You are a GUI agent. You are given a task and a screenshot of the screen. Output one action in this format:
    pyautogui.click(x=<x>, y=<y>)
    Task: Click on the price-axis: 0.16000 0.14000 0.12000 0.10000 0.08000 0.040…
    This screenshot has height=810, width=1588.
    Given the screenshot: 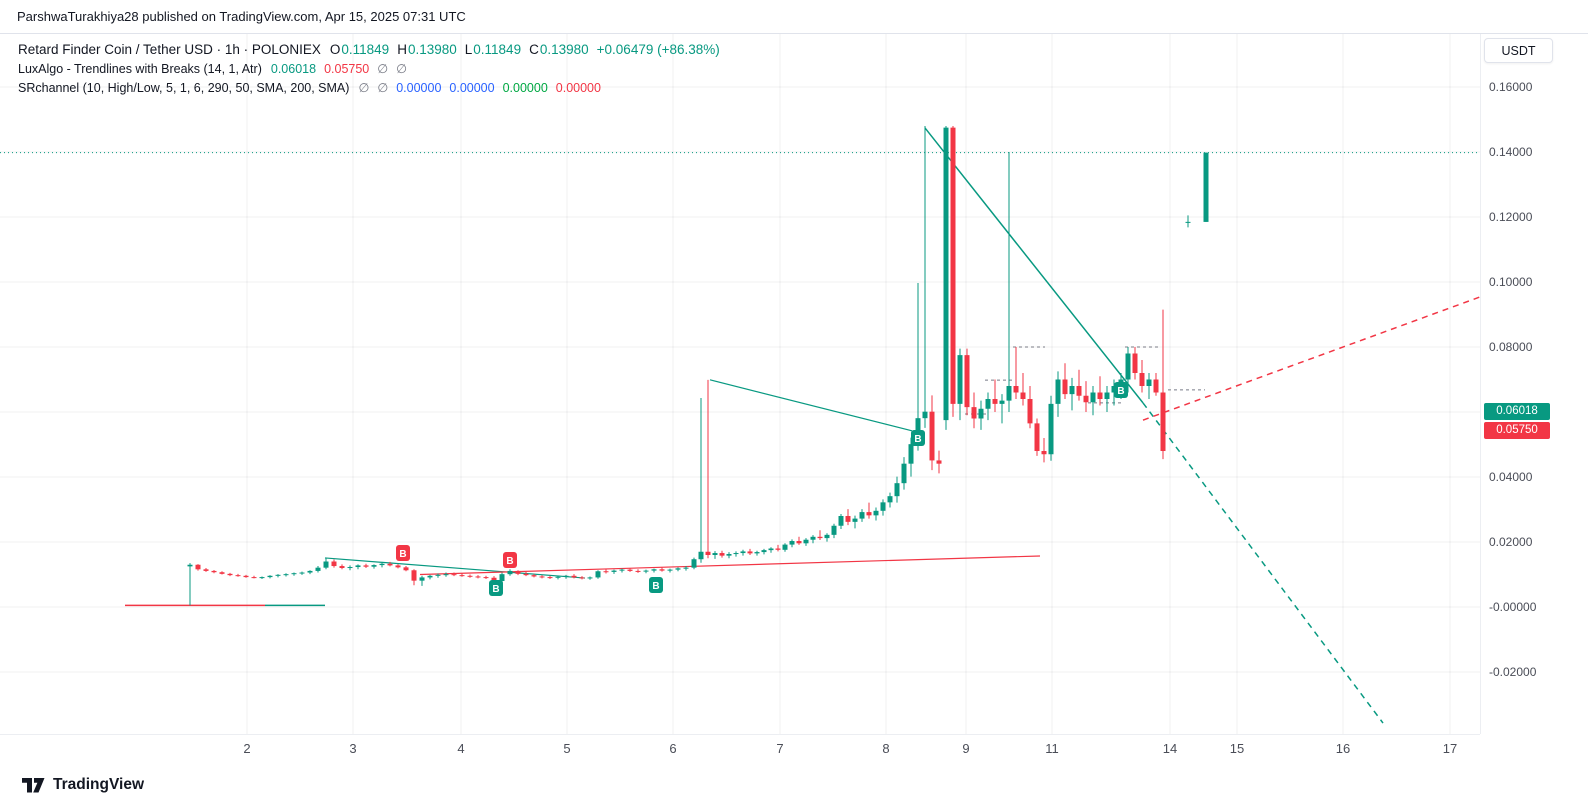 What is the action you would take?
    pyautogui.click(x=1534, y=384)
    